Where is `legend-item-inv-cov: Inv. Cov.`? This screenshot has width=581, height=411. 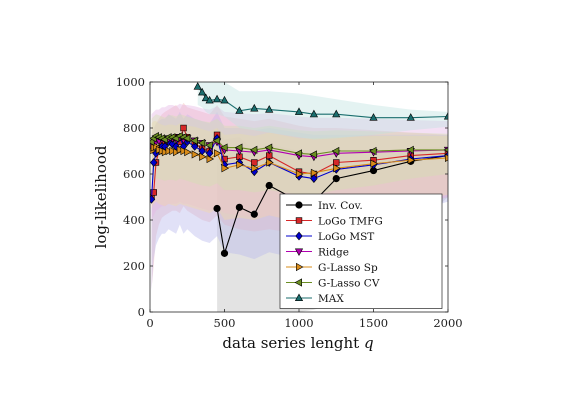 legend-item-inv-cov: Inv. Cov. is located at coordinates (324, 206).